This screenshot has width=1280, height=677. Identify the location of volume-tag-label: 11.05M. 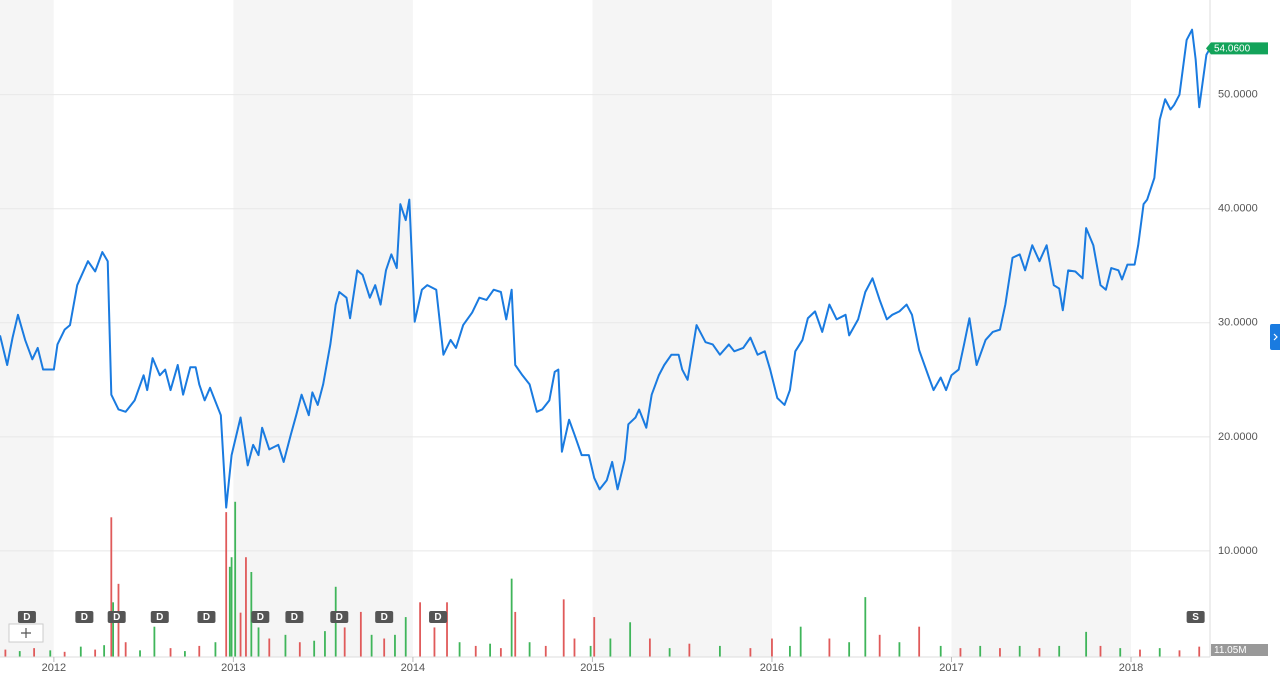
(1230, 650).